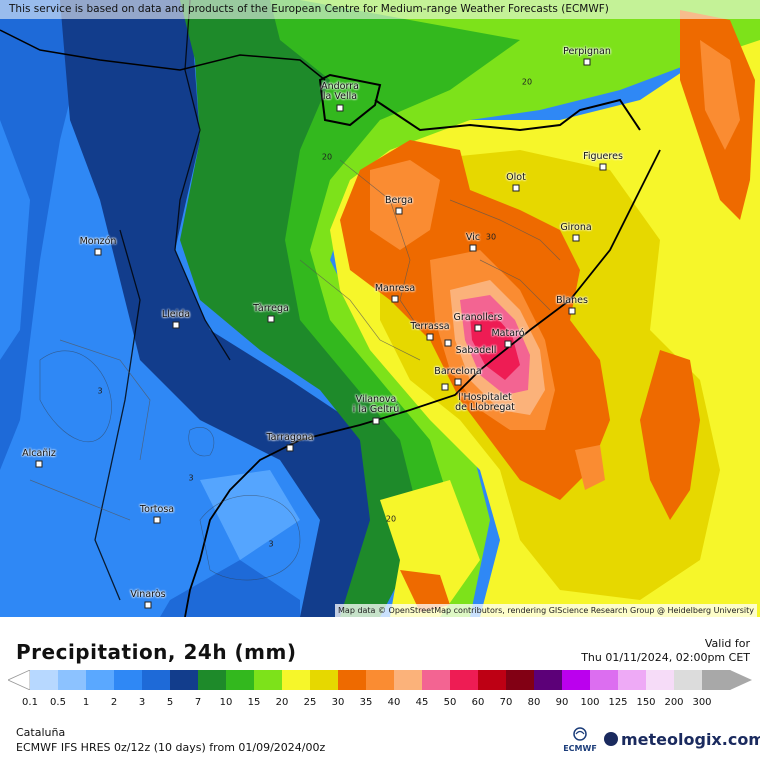 The image size is (760, 760). I want to click on city-label: Terrassa, so click(430, 326).